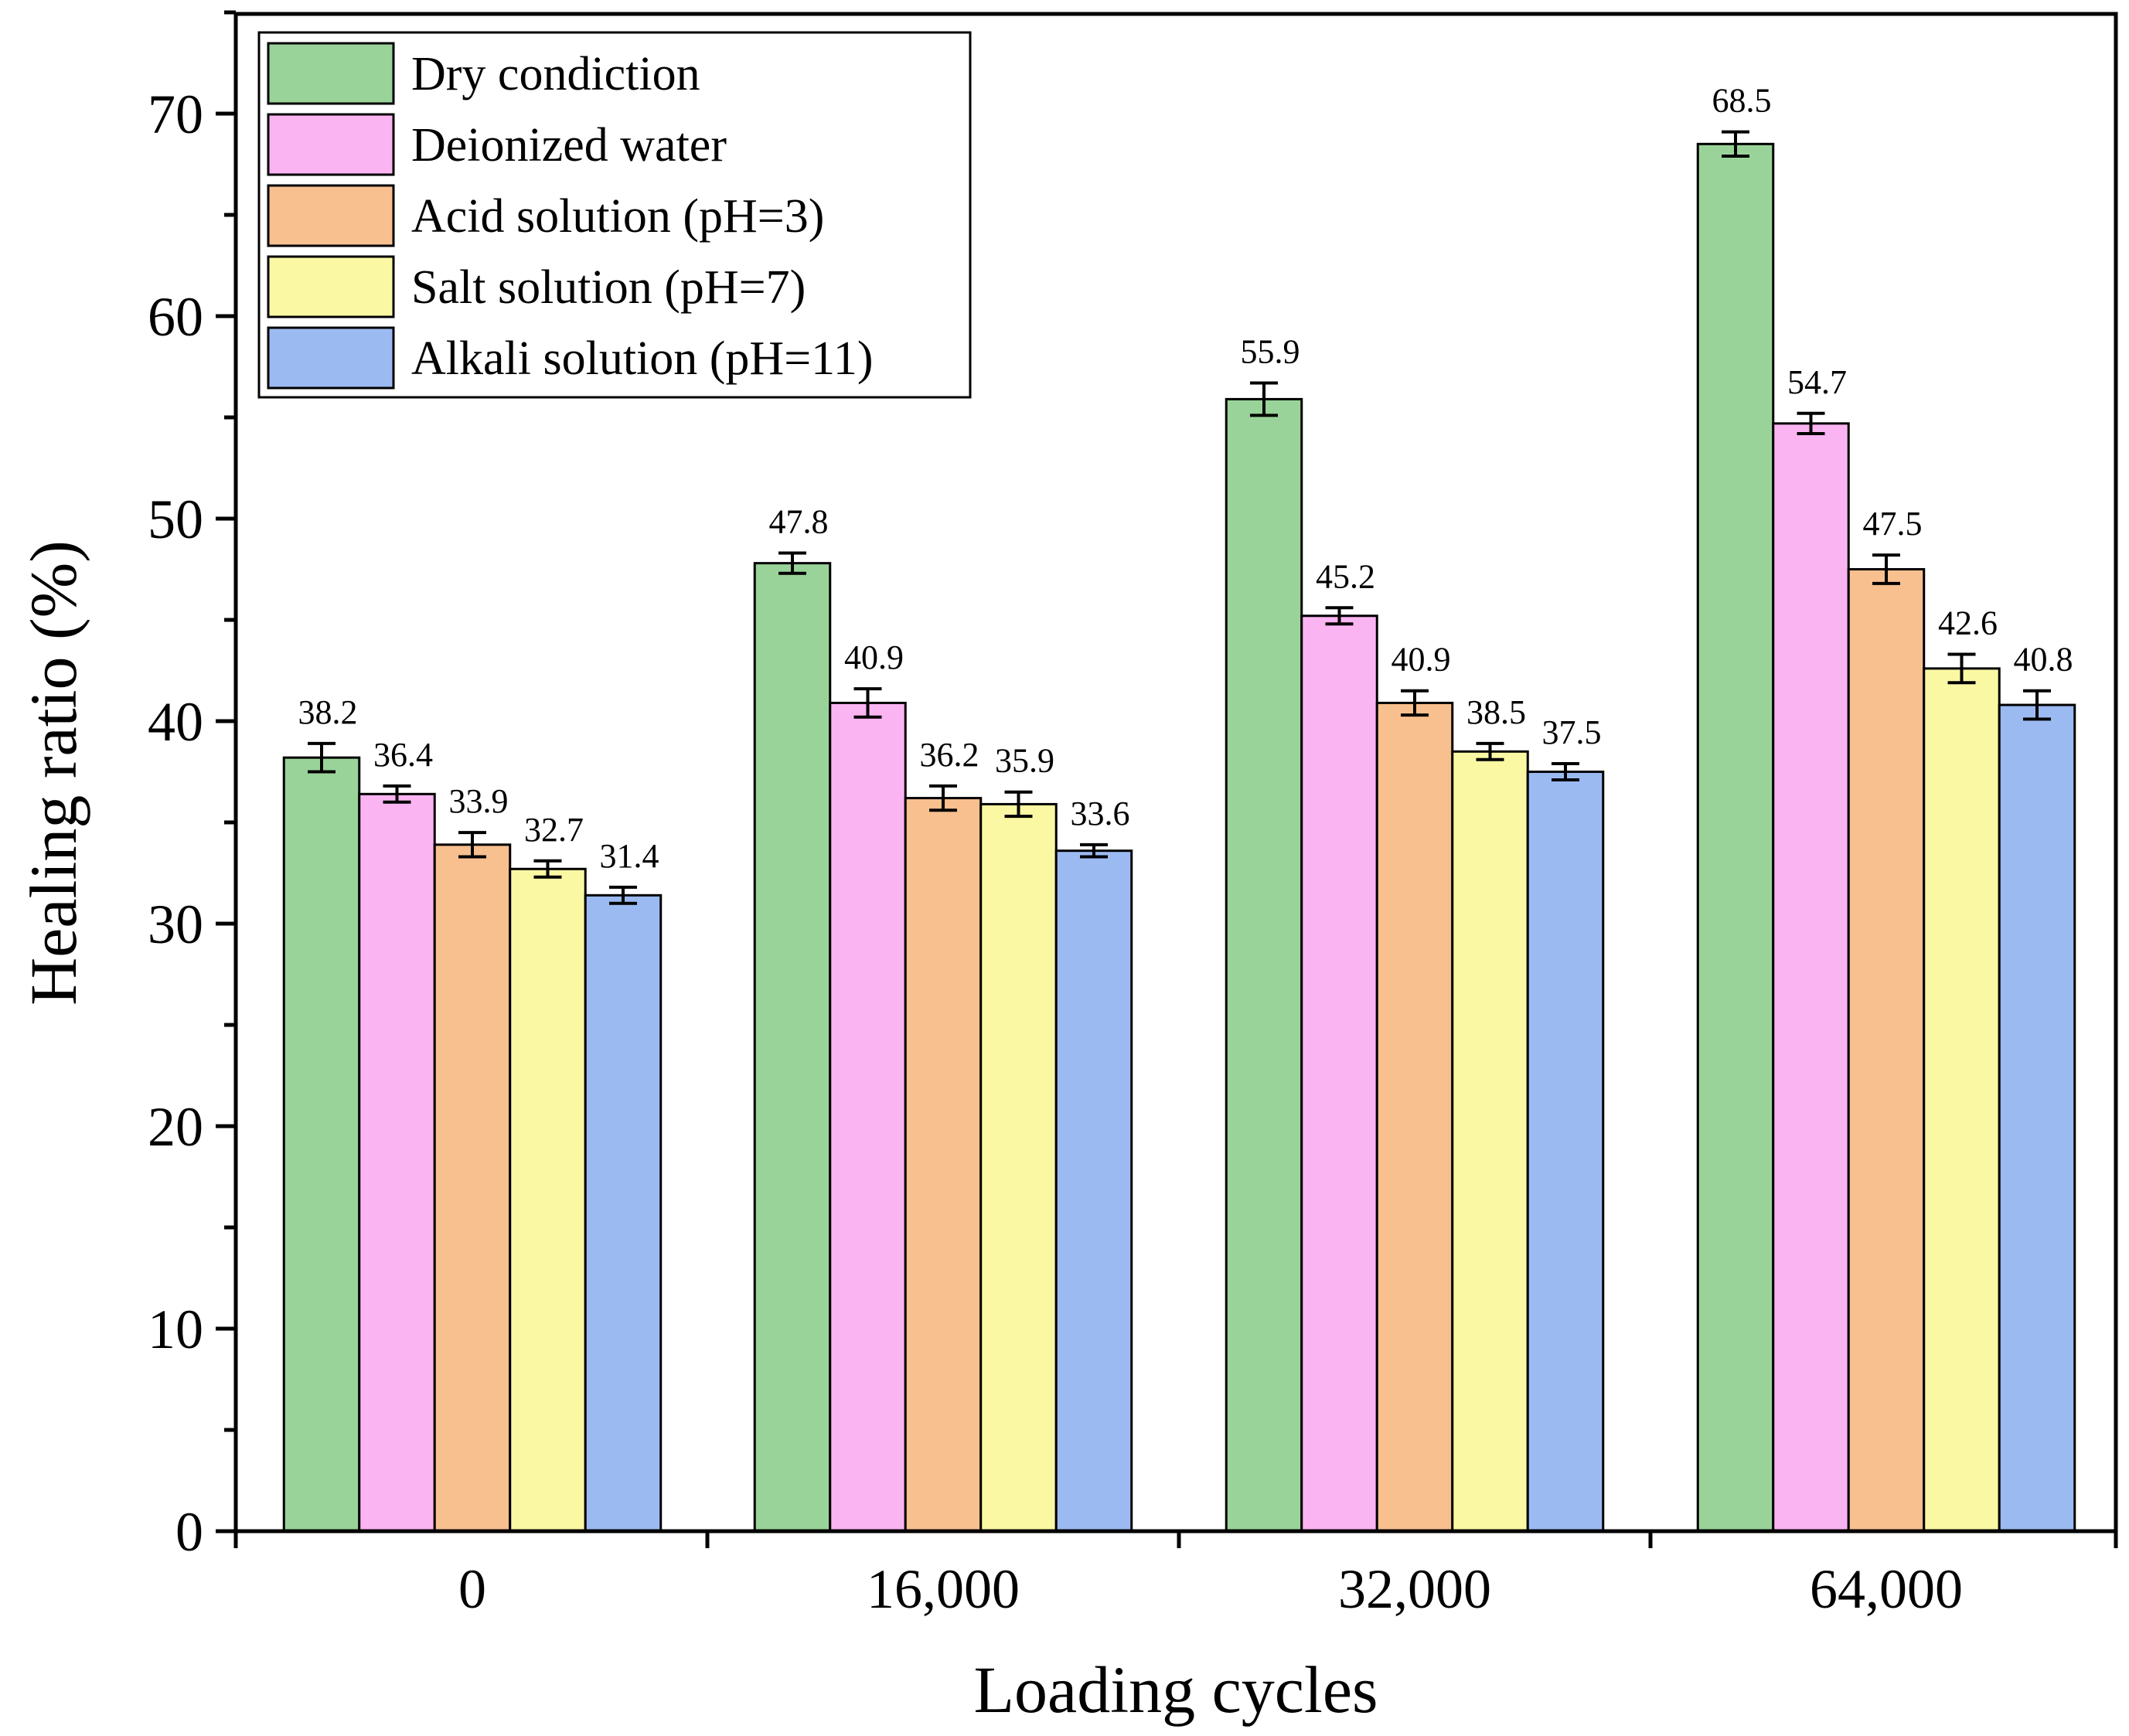 Image resolution: width=2129 pixels, height=1736 pixels. What do you see at coordinates (175, 519) in the screenshot?
I see `y-tick-label: 50` at bounding box center [175, 519].